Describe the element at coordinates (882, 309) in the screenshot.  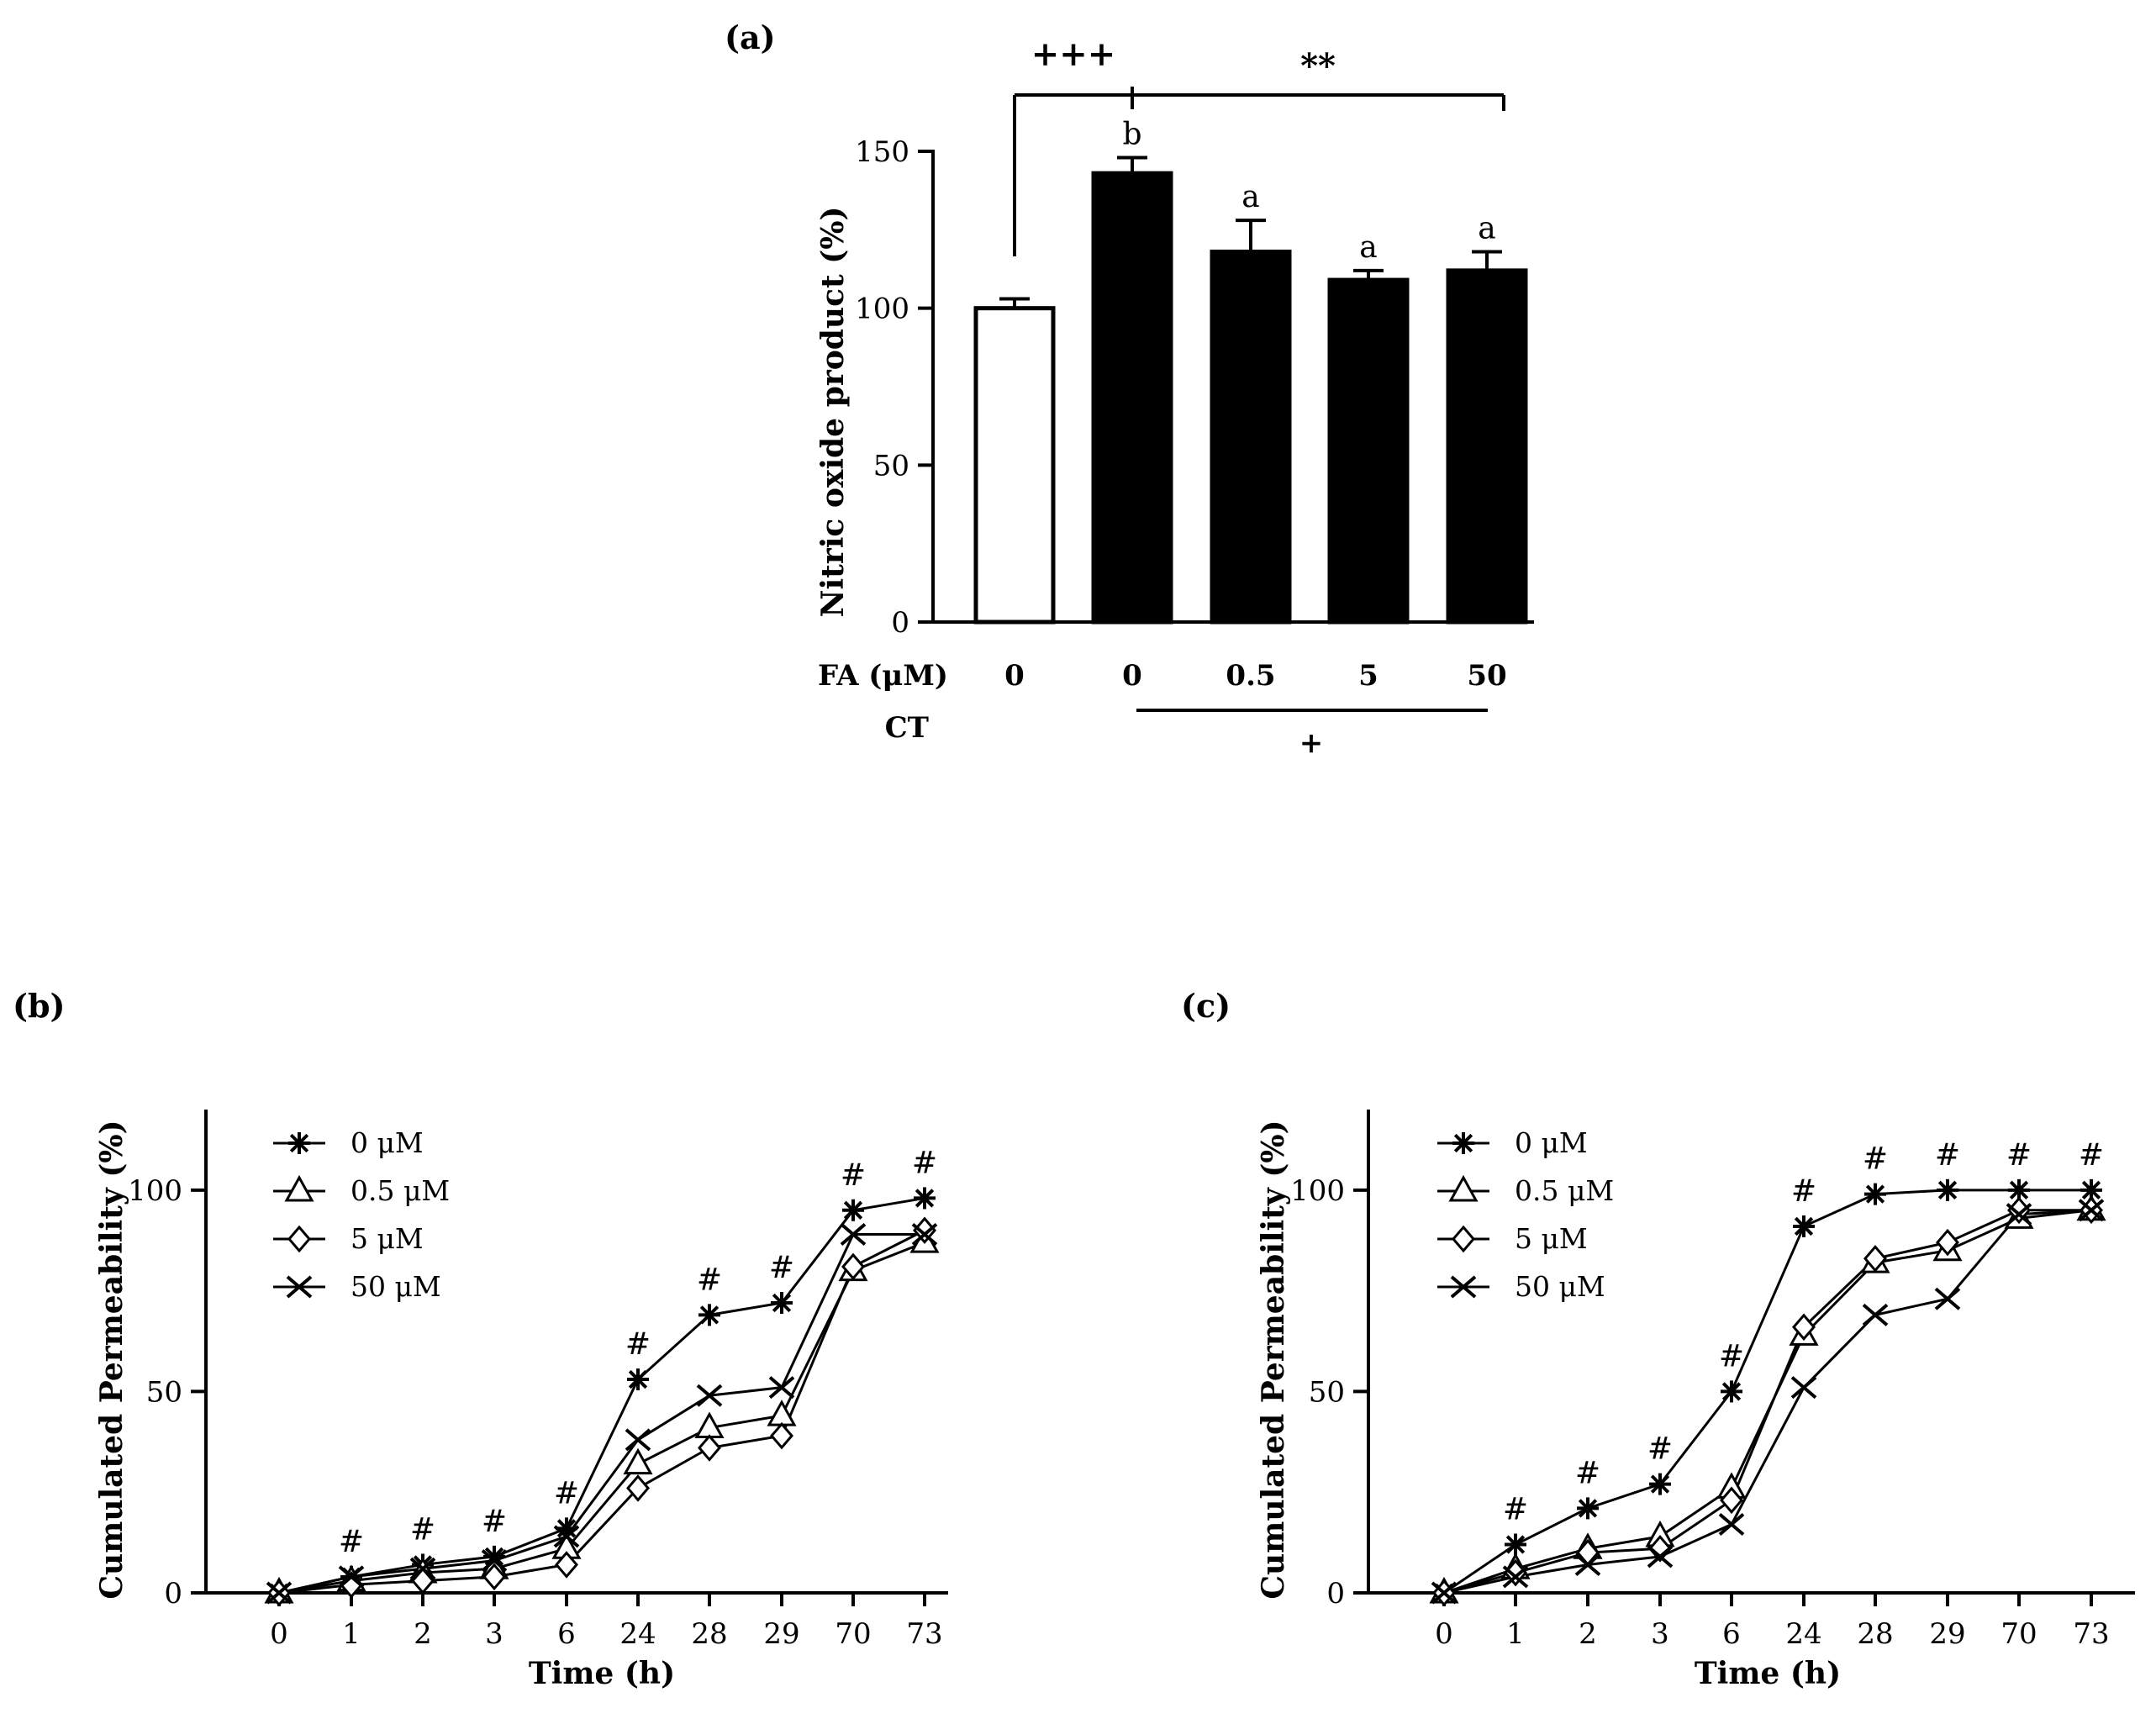
I see `y-tick-label: 100` at that location.